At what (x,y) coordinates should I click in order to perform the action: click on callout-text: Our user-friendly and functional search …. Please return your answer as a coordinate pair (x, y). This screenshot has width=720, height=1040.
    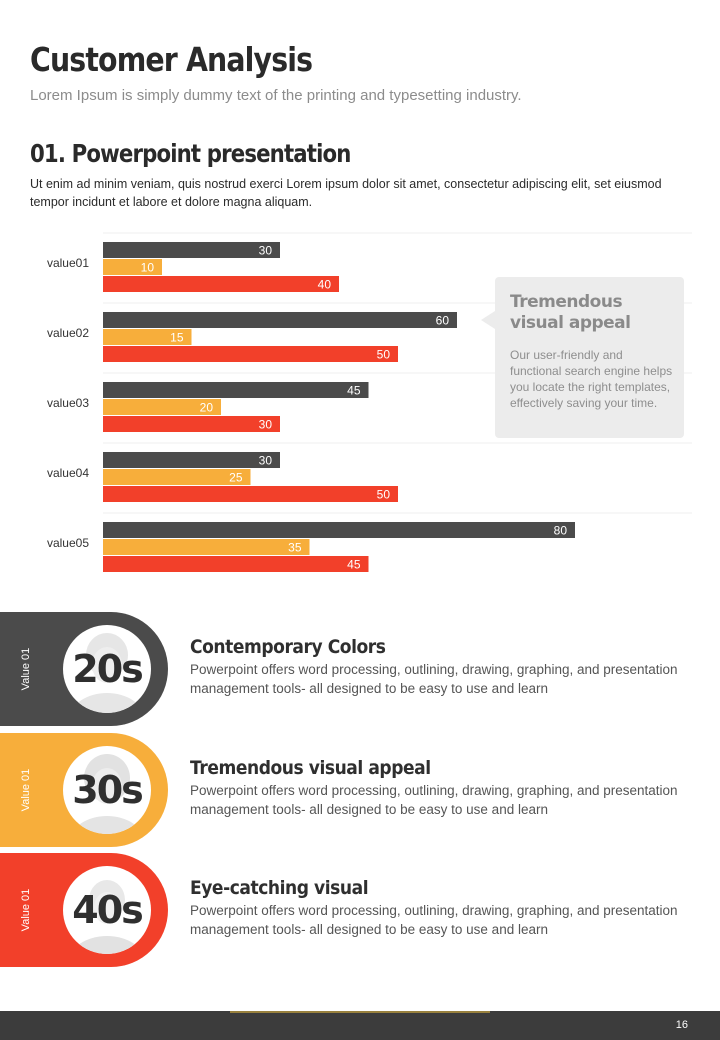
    Looking at the image, I should click on (591, 379).